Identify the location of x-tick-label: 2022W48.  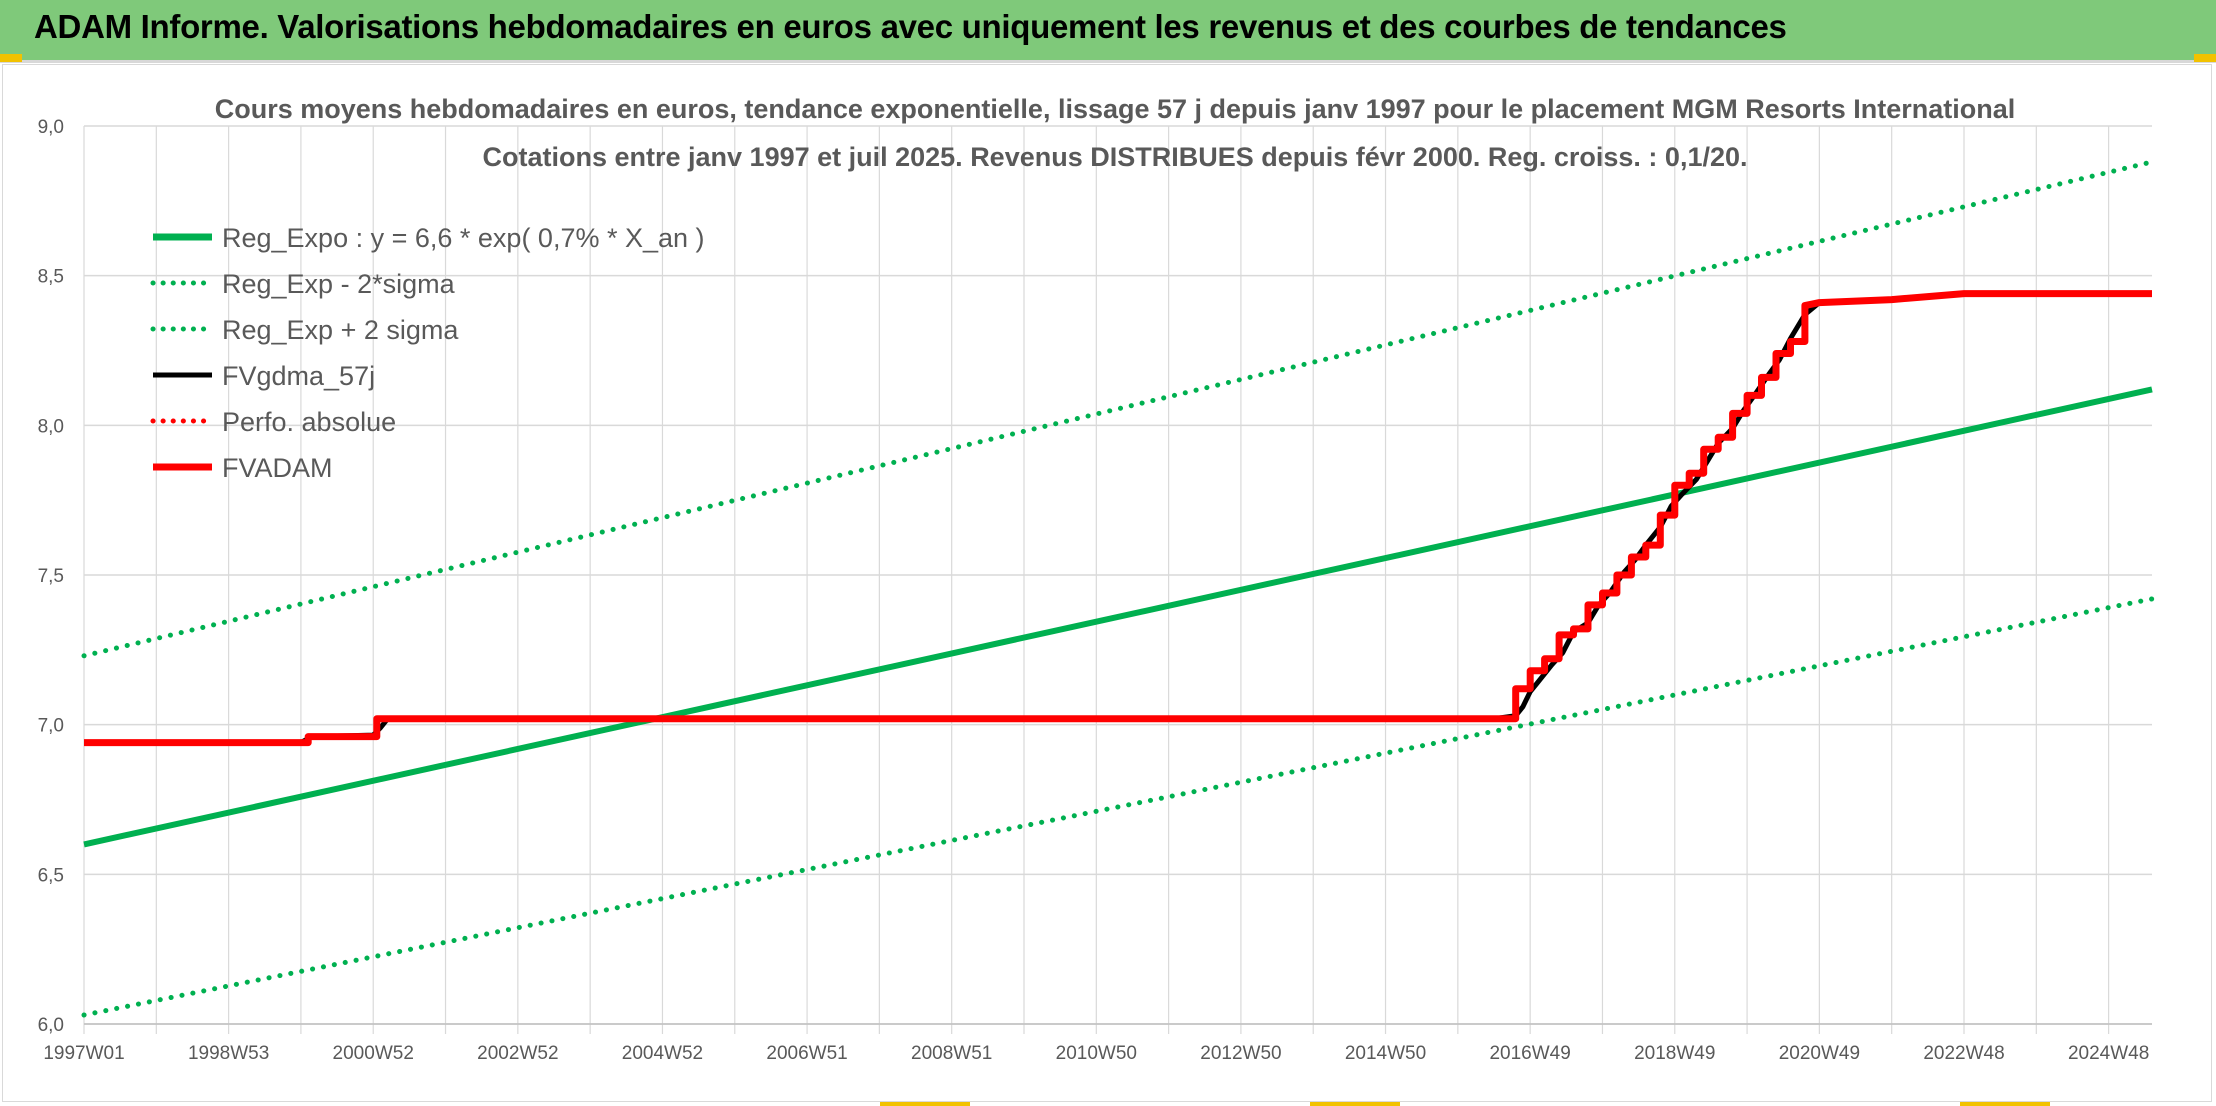
(1963, 1053).